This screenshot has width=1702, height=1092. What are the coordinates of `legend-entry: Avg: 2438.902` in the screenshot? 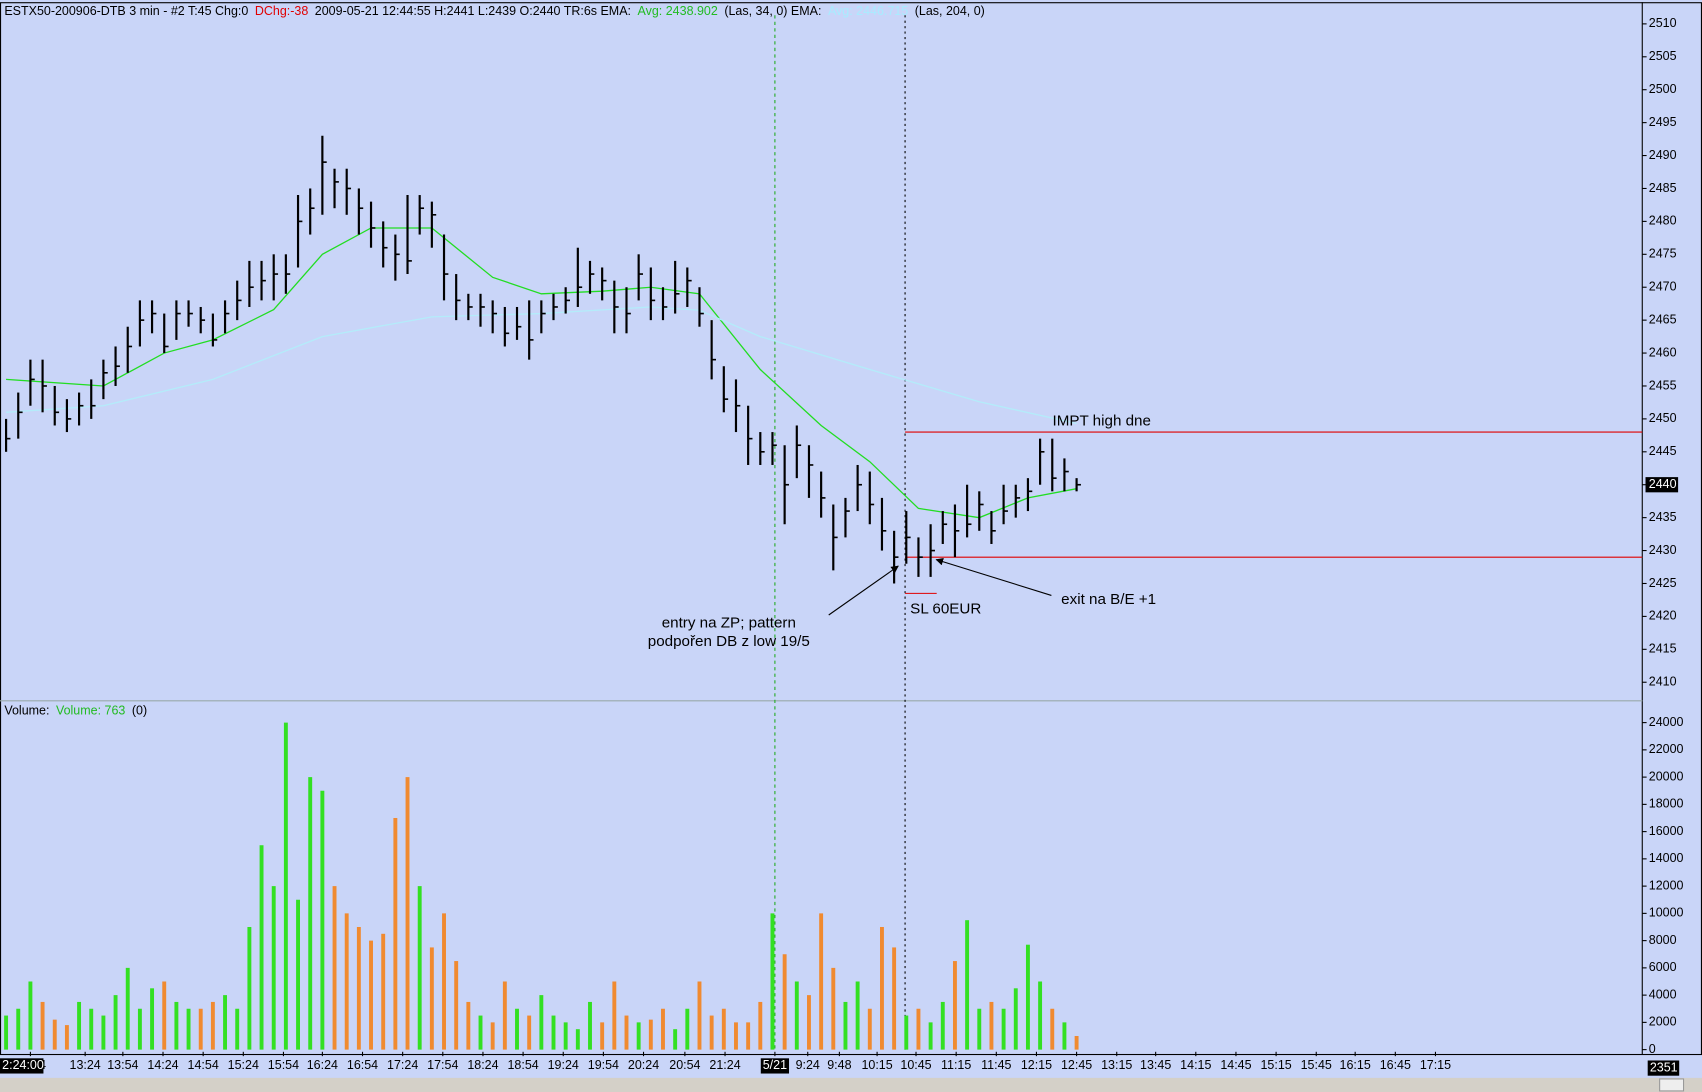 It's located at (678, 11).